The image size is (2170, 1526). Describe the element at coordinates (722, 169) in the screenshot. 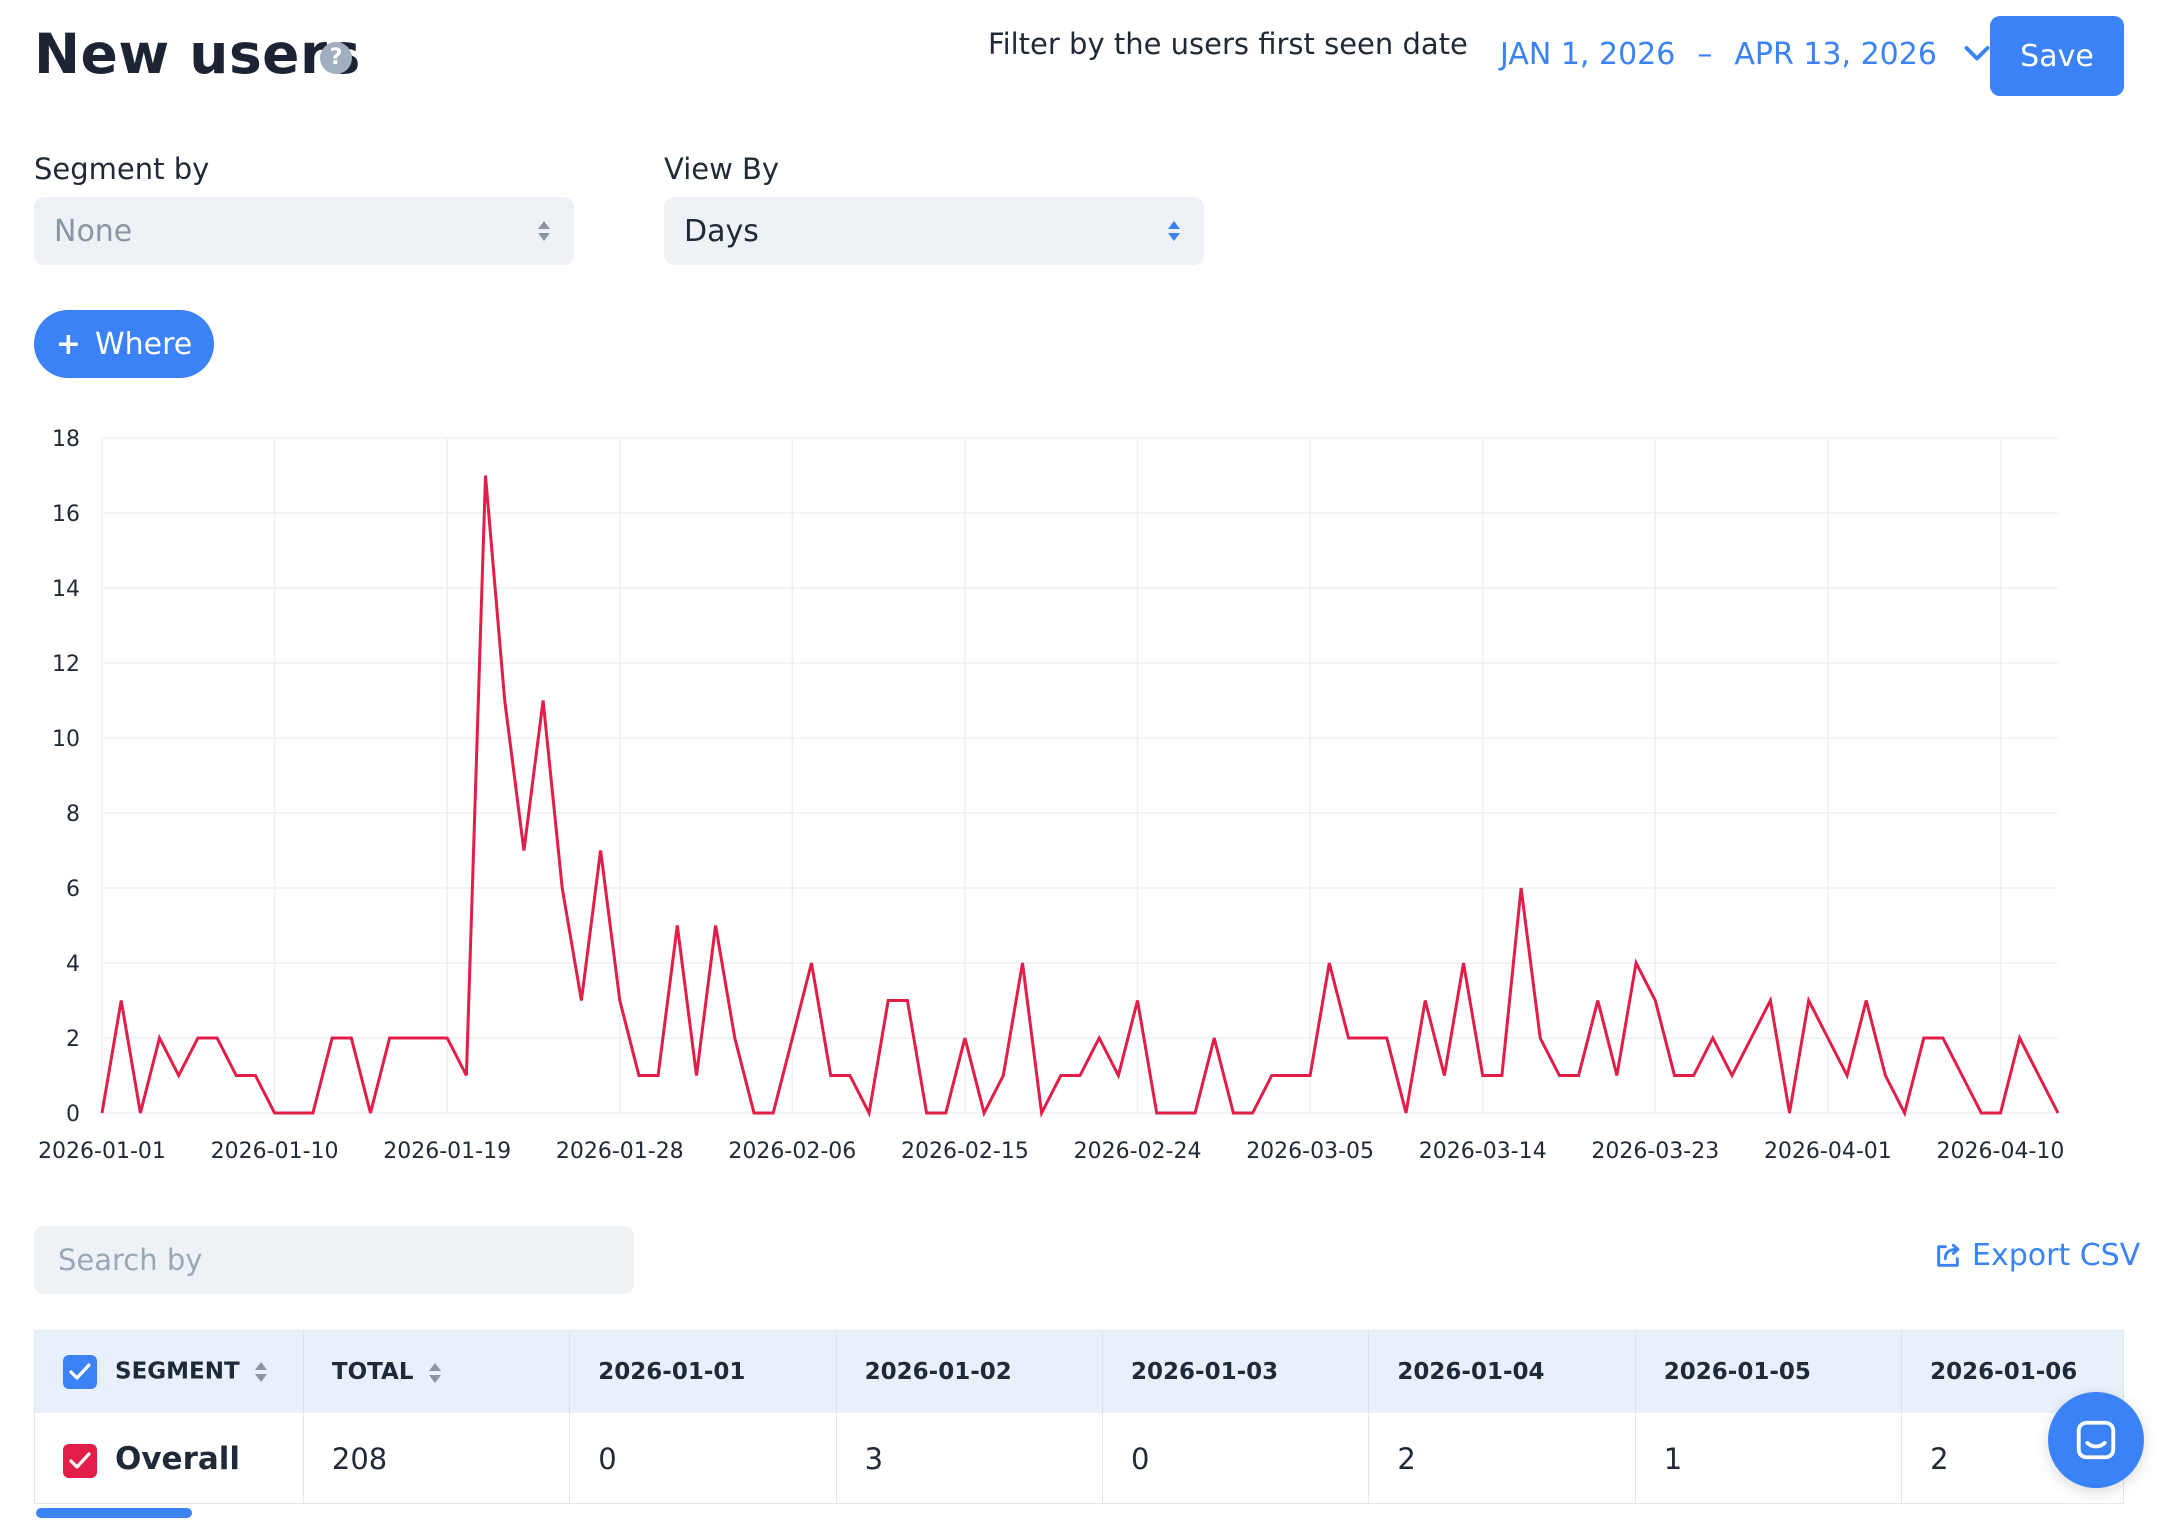

I see `view-by-label: View By` at that location.